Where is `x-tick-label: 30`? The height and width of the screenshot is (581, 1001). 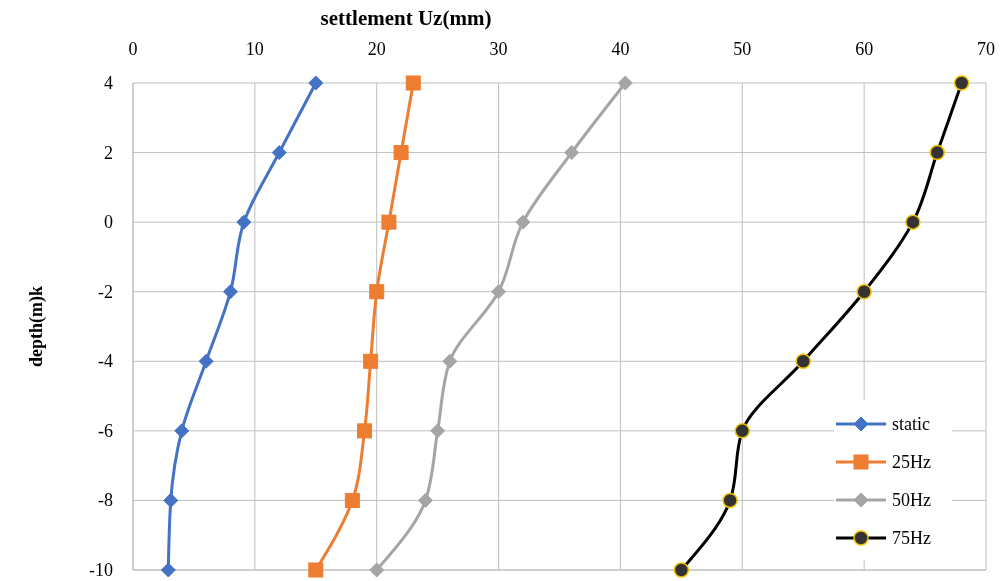 x-tick-label: 30 is located at coordinates (498, 49).